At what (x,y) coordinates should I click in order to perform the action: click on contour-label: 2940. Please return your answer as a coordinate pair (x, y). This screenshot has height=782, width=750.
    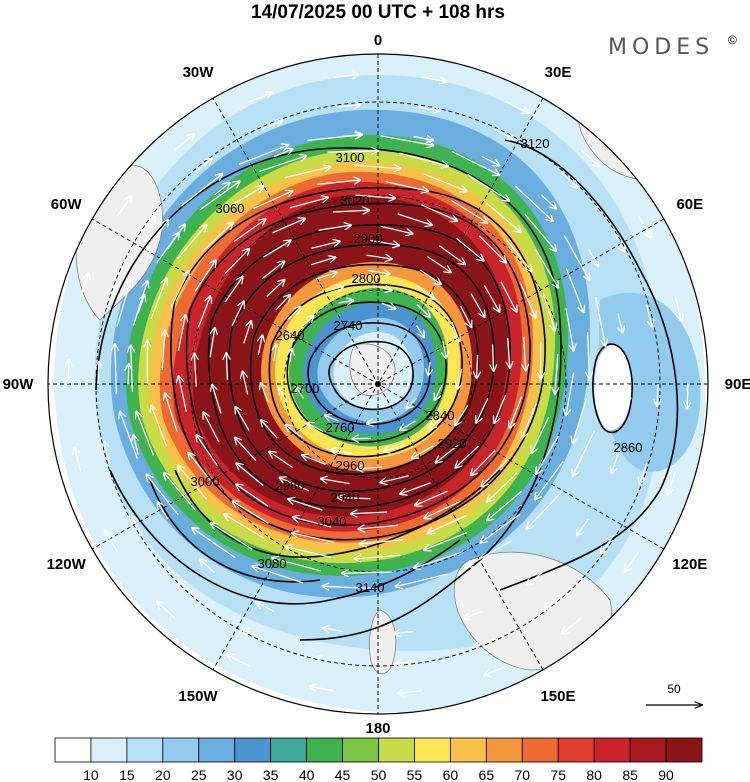
    Looking at the image, I should click on (345, 497).